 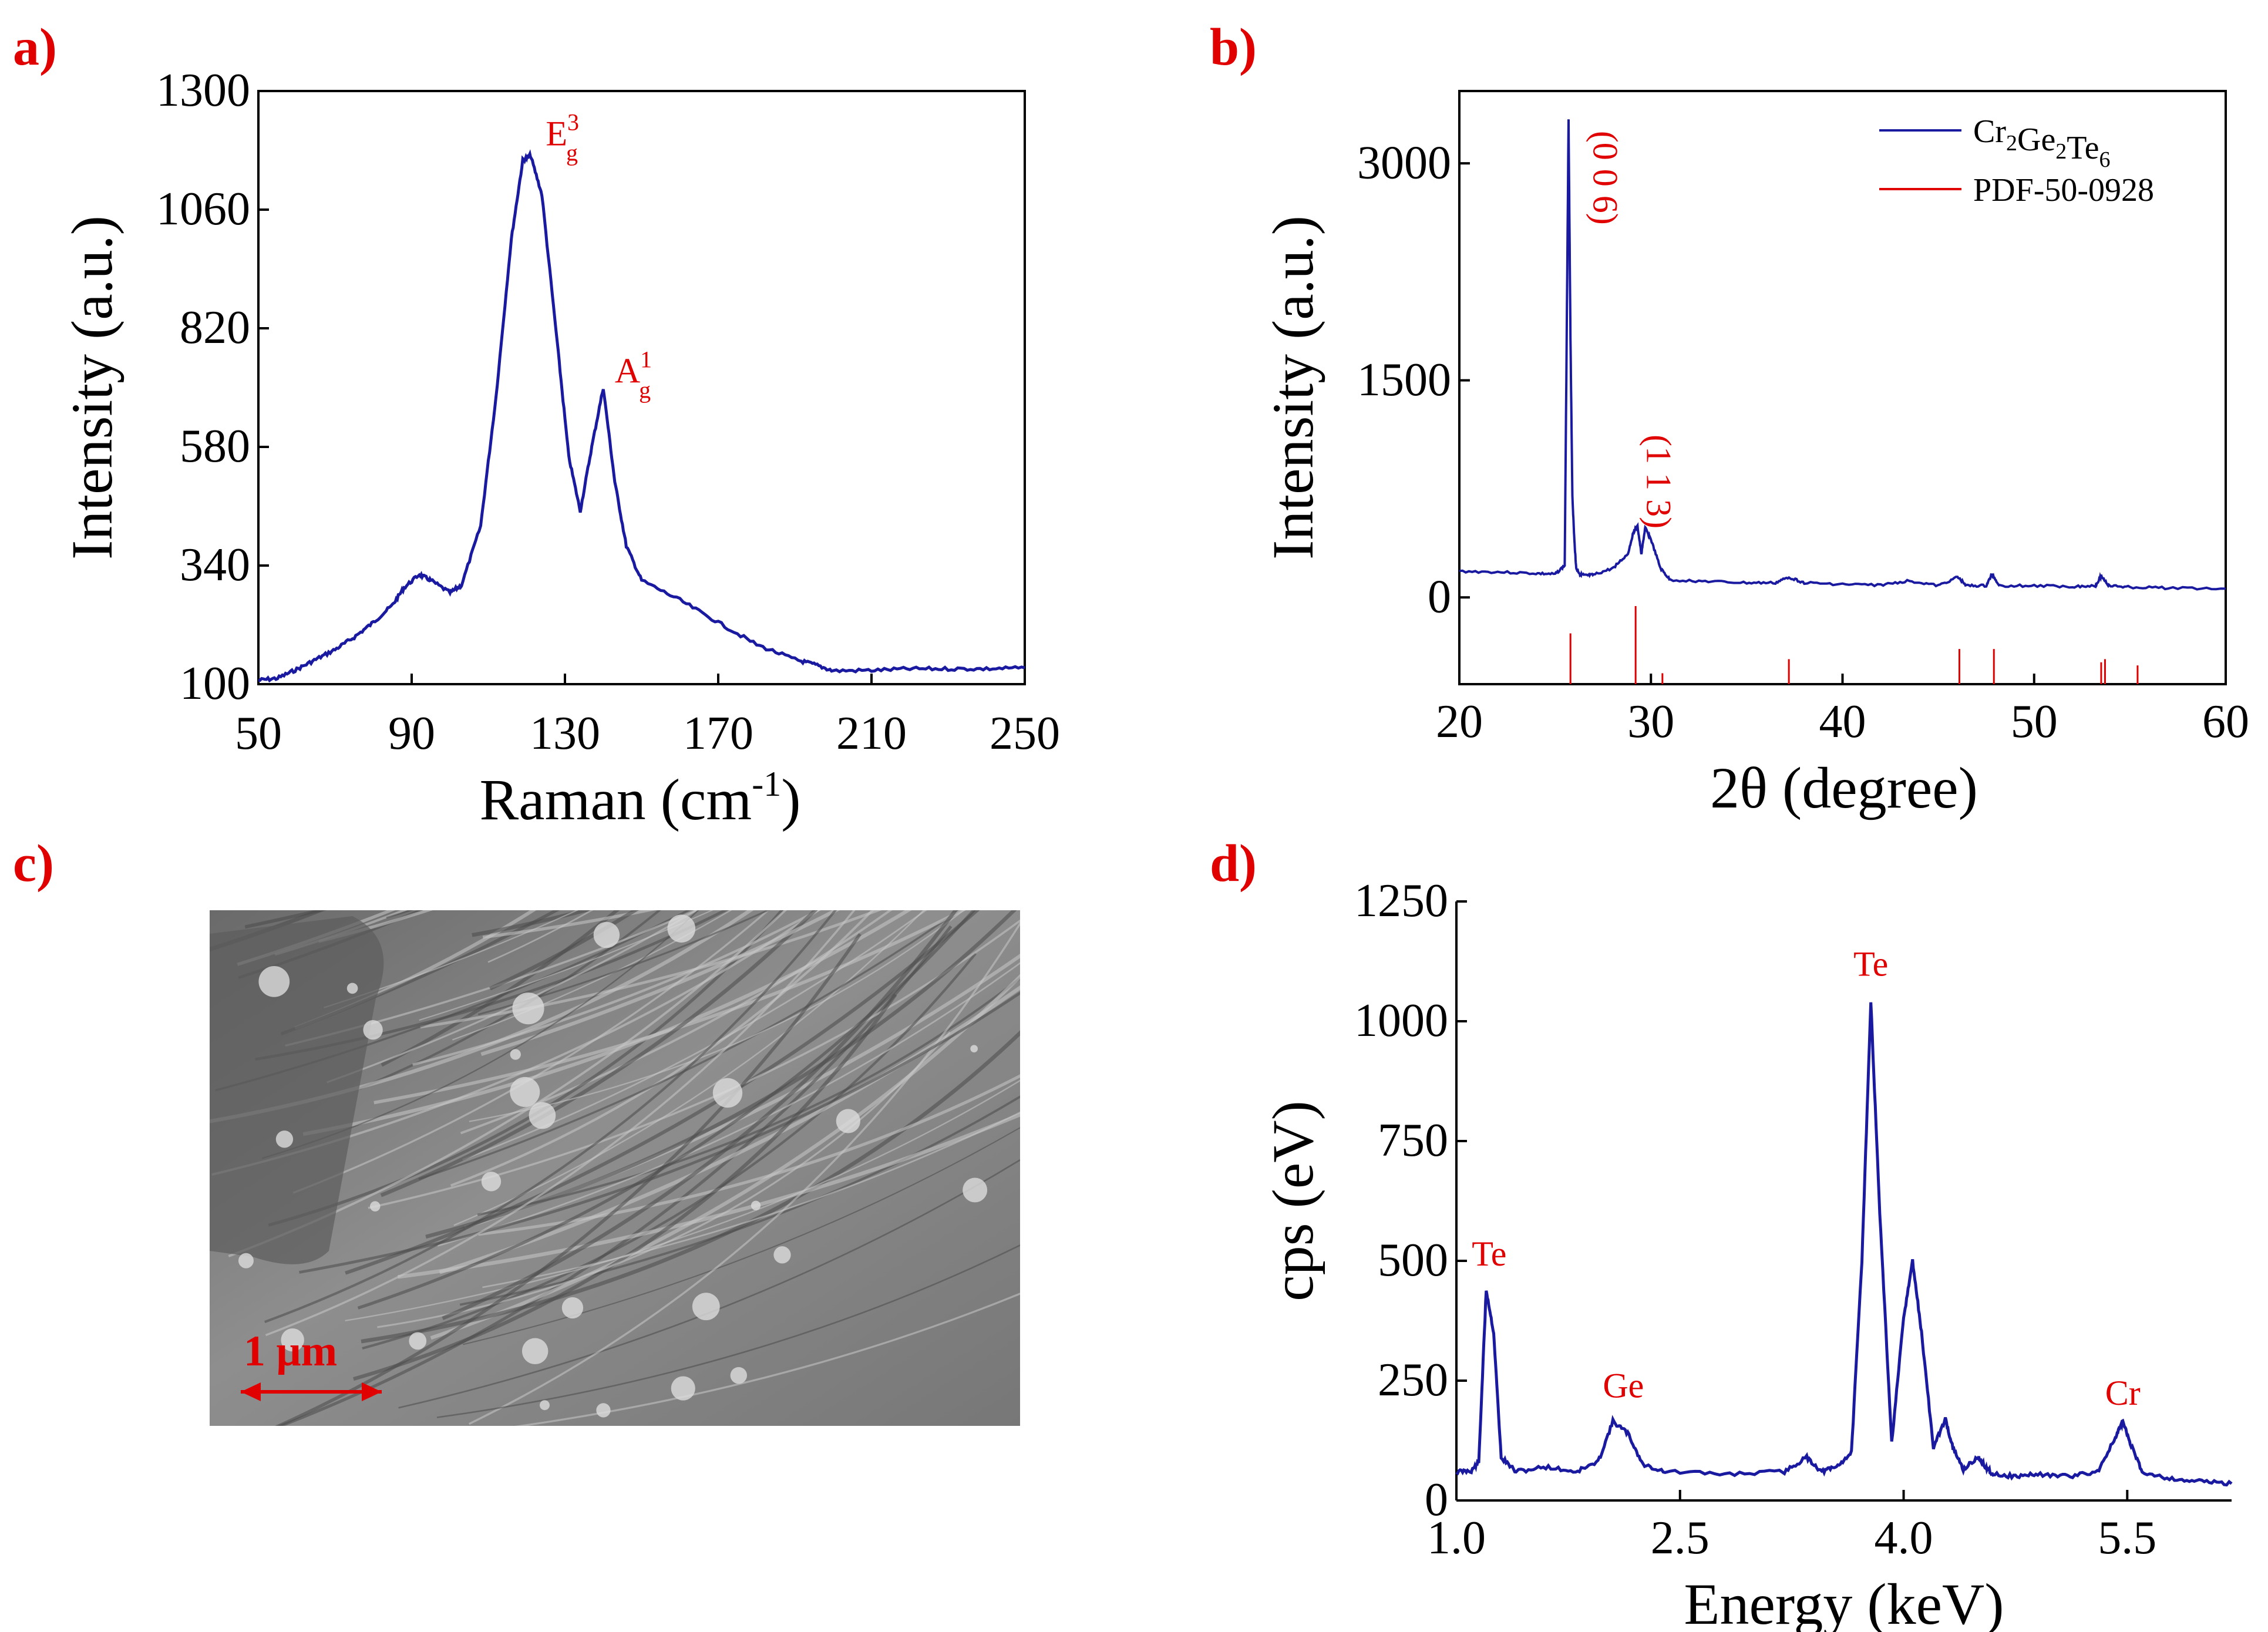 I want to click on eds-series-line, so click(x=1844, y=1244).